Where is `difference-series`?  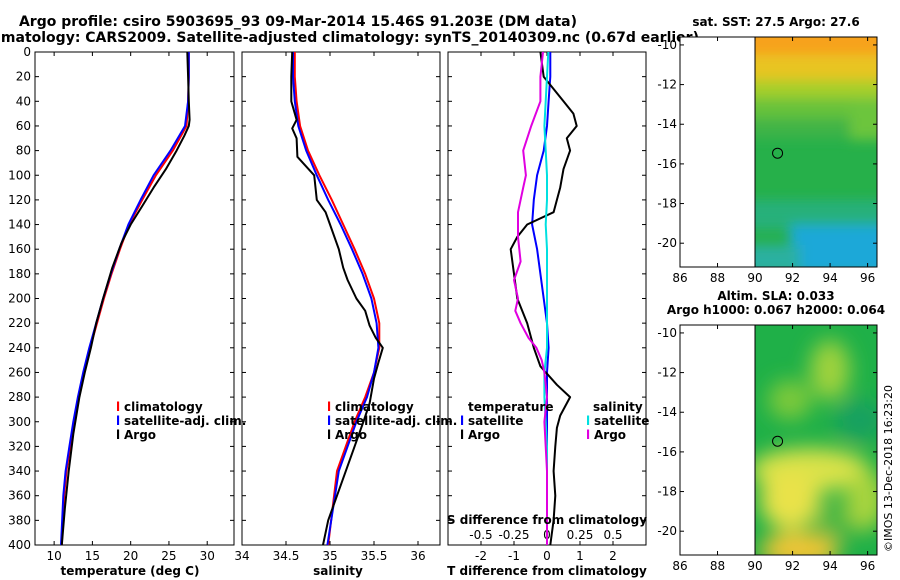
difference-series is located at coordinates (543, 298).